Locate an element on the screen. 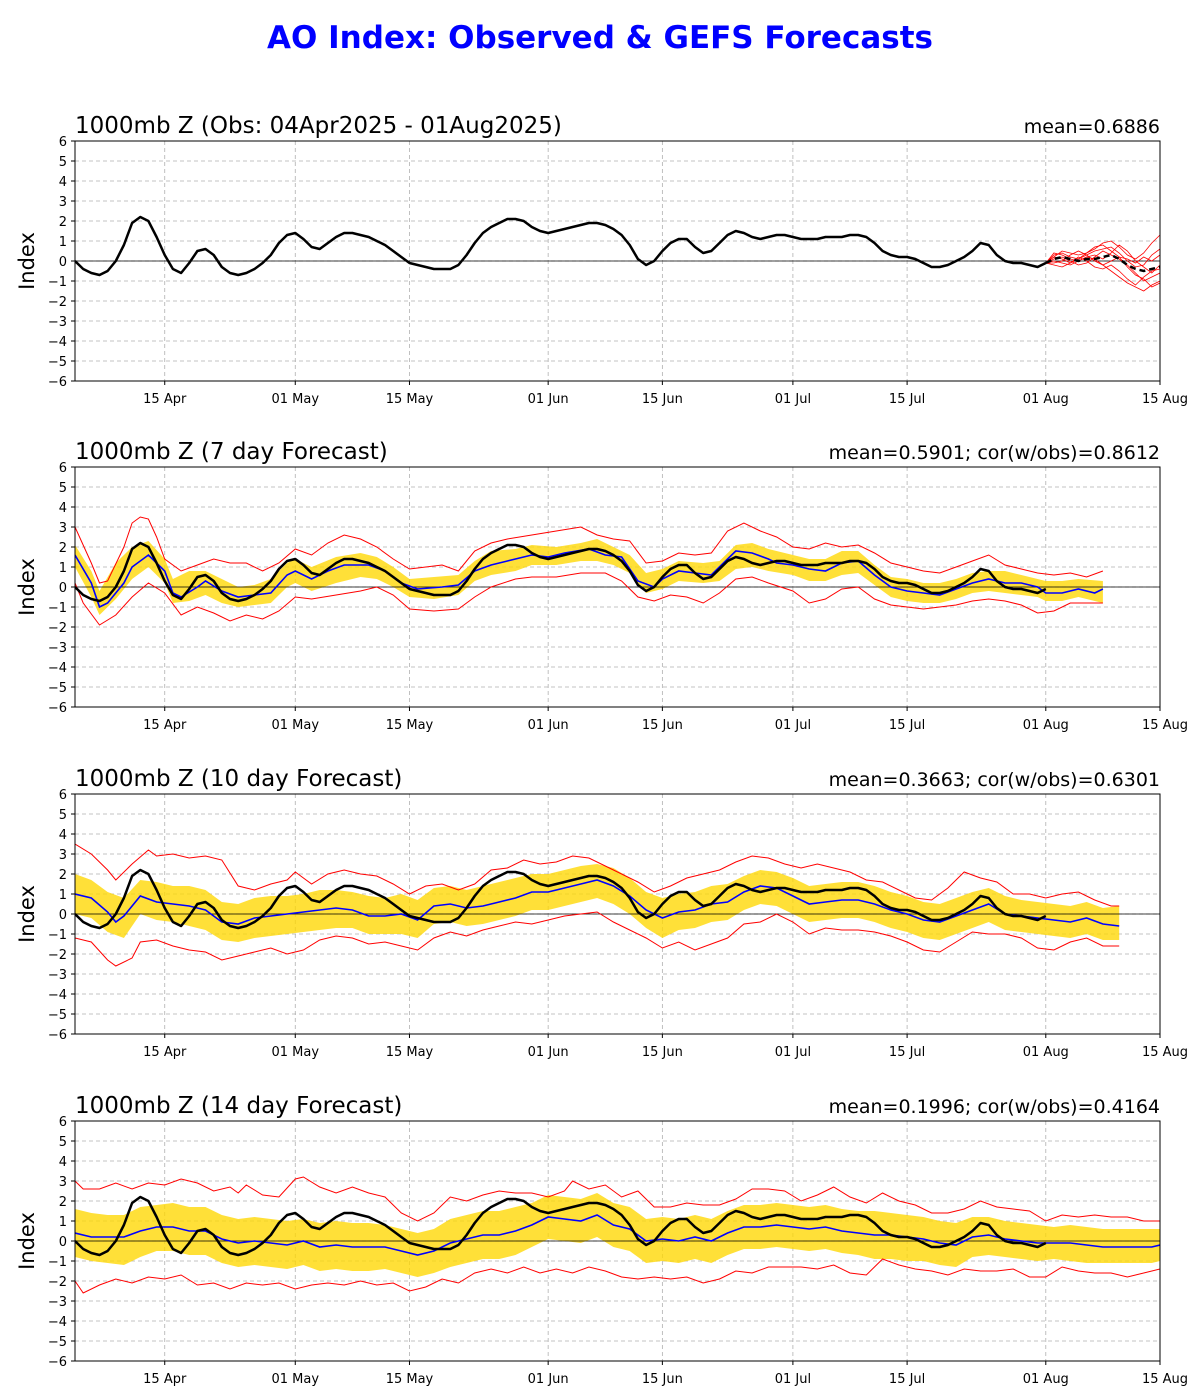  spread-band is located at coordinates (589, 577).